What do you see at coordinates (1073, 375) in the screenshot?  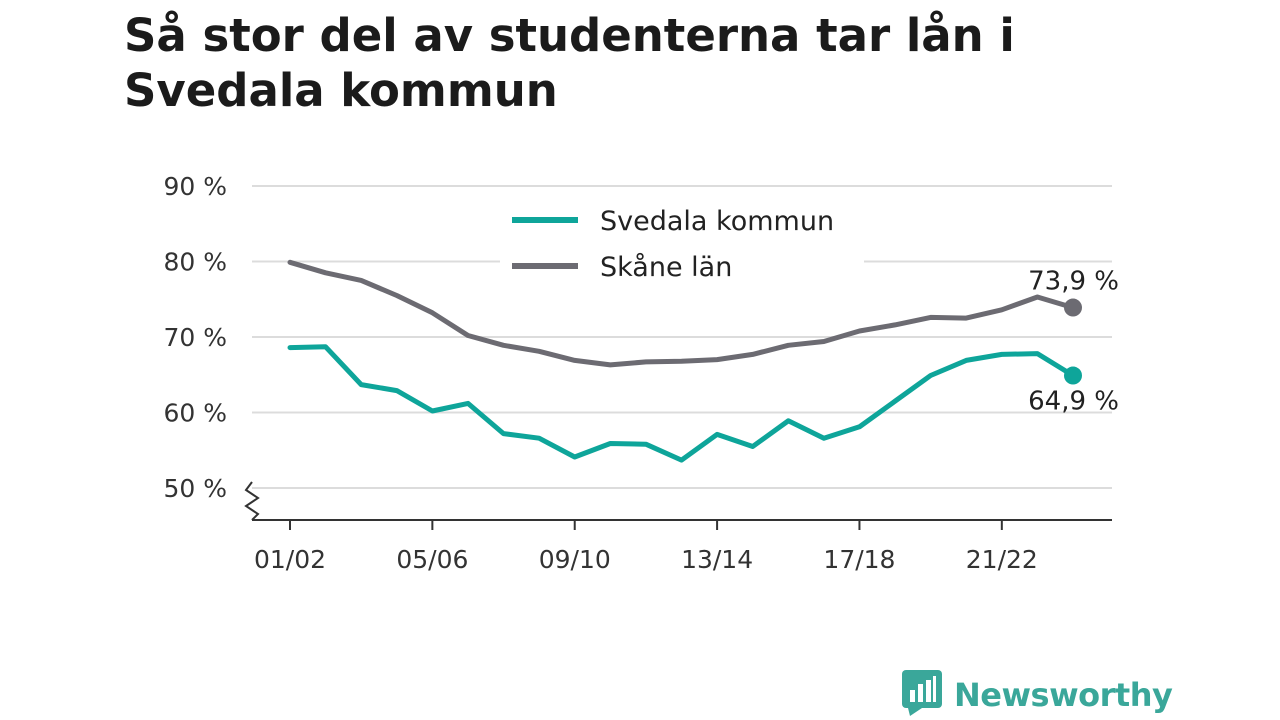 I see `series-endpoint-svedala` at bounding box center [1073, 375].